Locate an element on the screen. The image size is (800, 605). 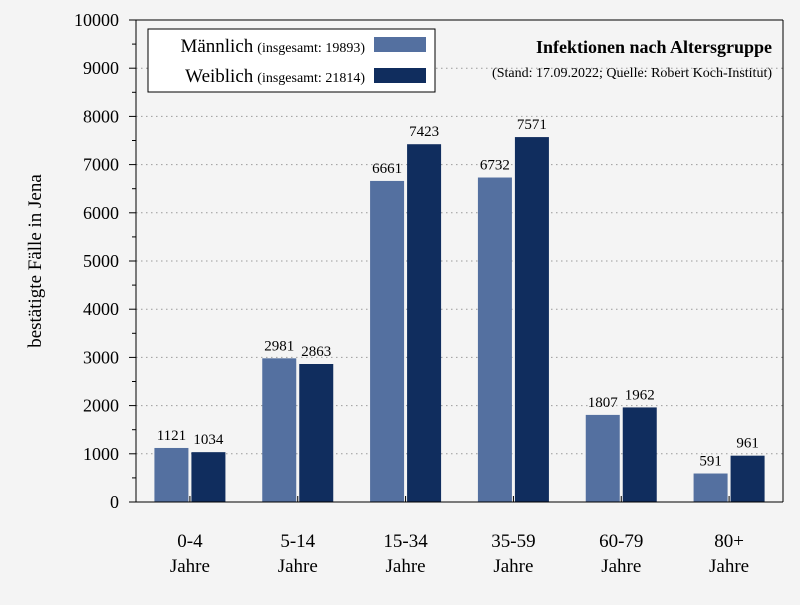
x-tick-label: 80+ is located at coordinates (729, 541).